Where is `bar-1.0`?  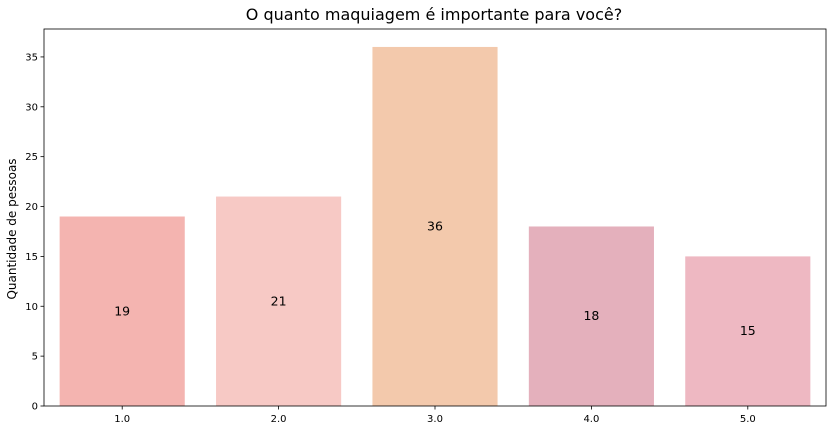
bar-1.0 is located at coordinates (122, 311).